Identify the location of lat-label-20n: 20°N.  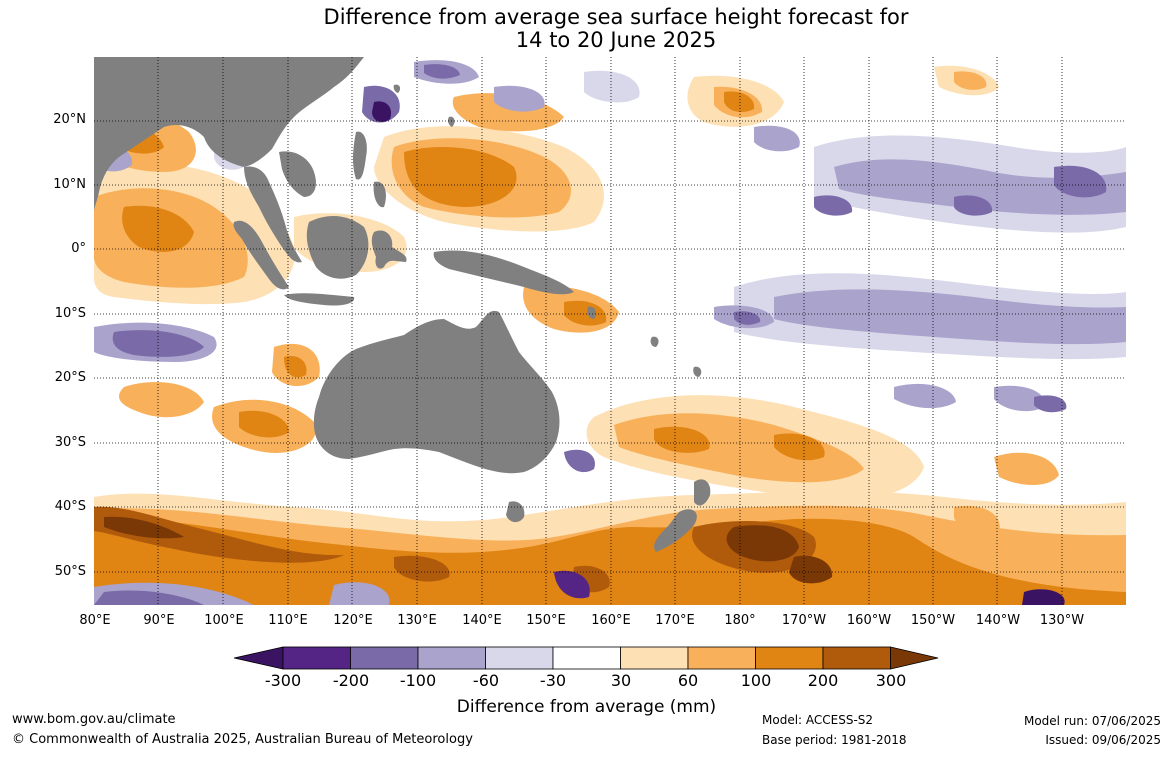
(69, 119).